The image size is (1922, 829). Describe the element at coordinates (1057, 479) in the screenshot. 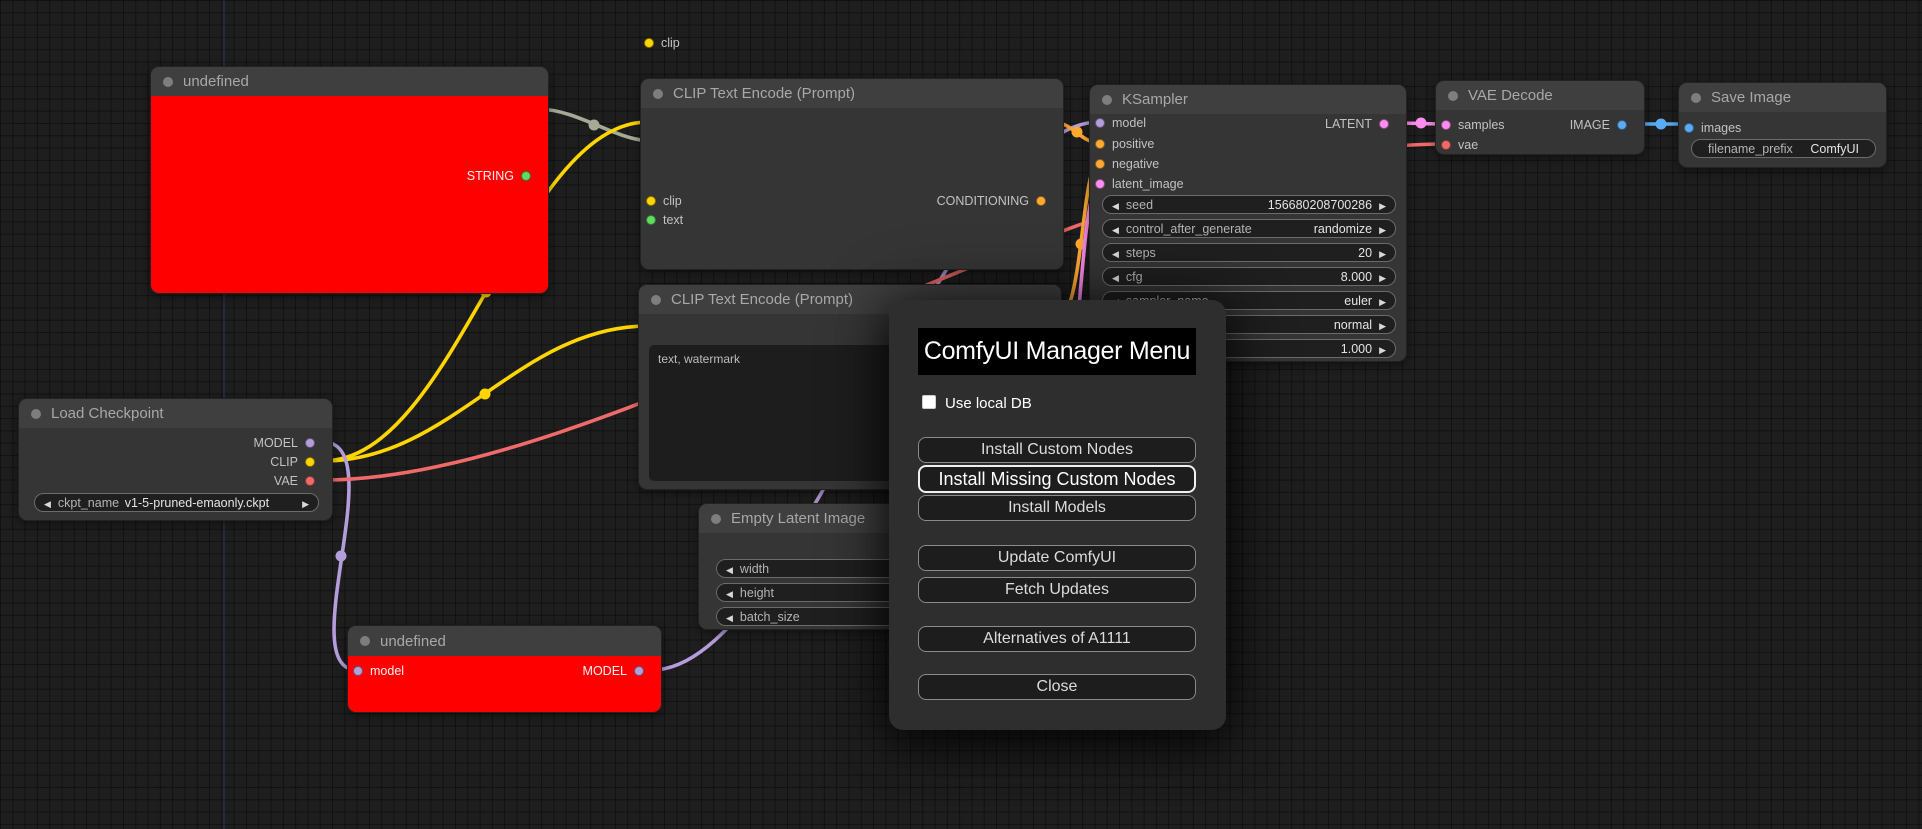

I see `install-missing-custom-nodes-button: Install Missing Custom Nodes` at that location.